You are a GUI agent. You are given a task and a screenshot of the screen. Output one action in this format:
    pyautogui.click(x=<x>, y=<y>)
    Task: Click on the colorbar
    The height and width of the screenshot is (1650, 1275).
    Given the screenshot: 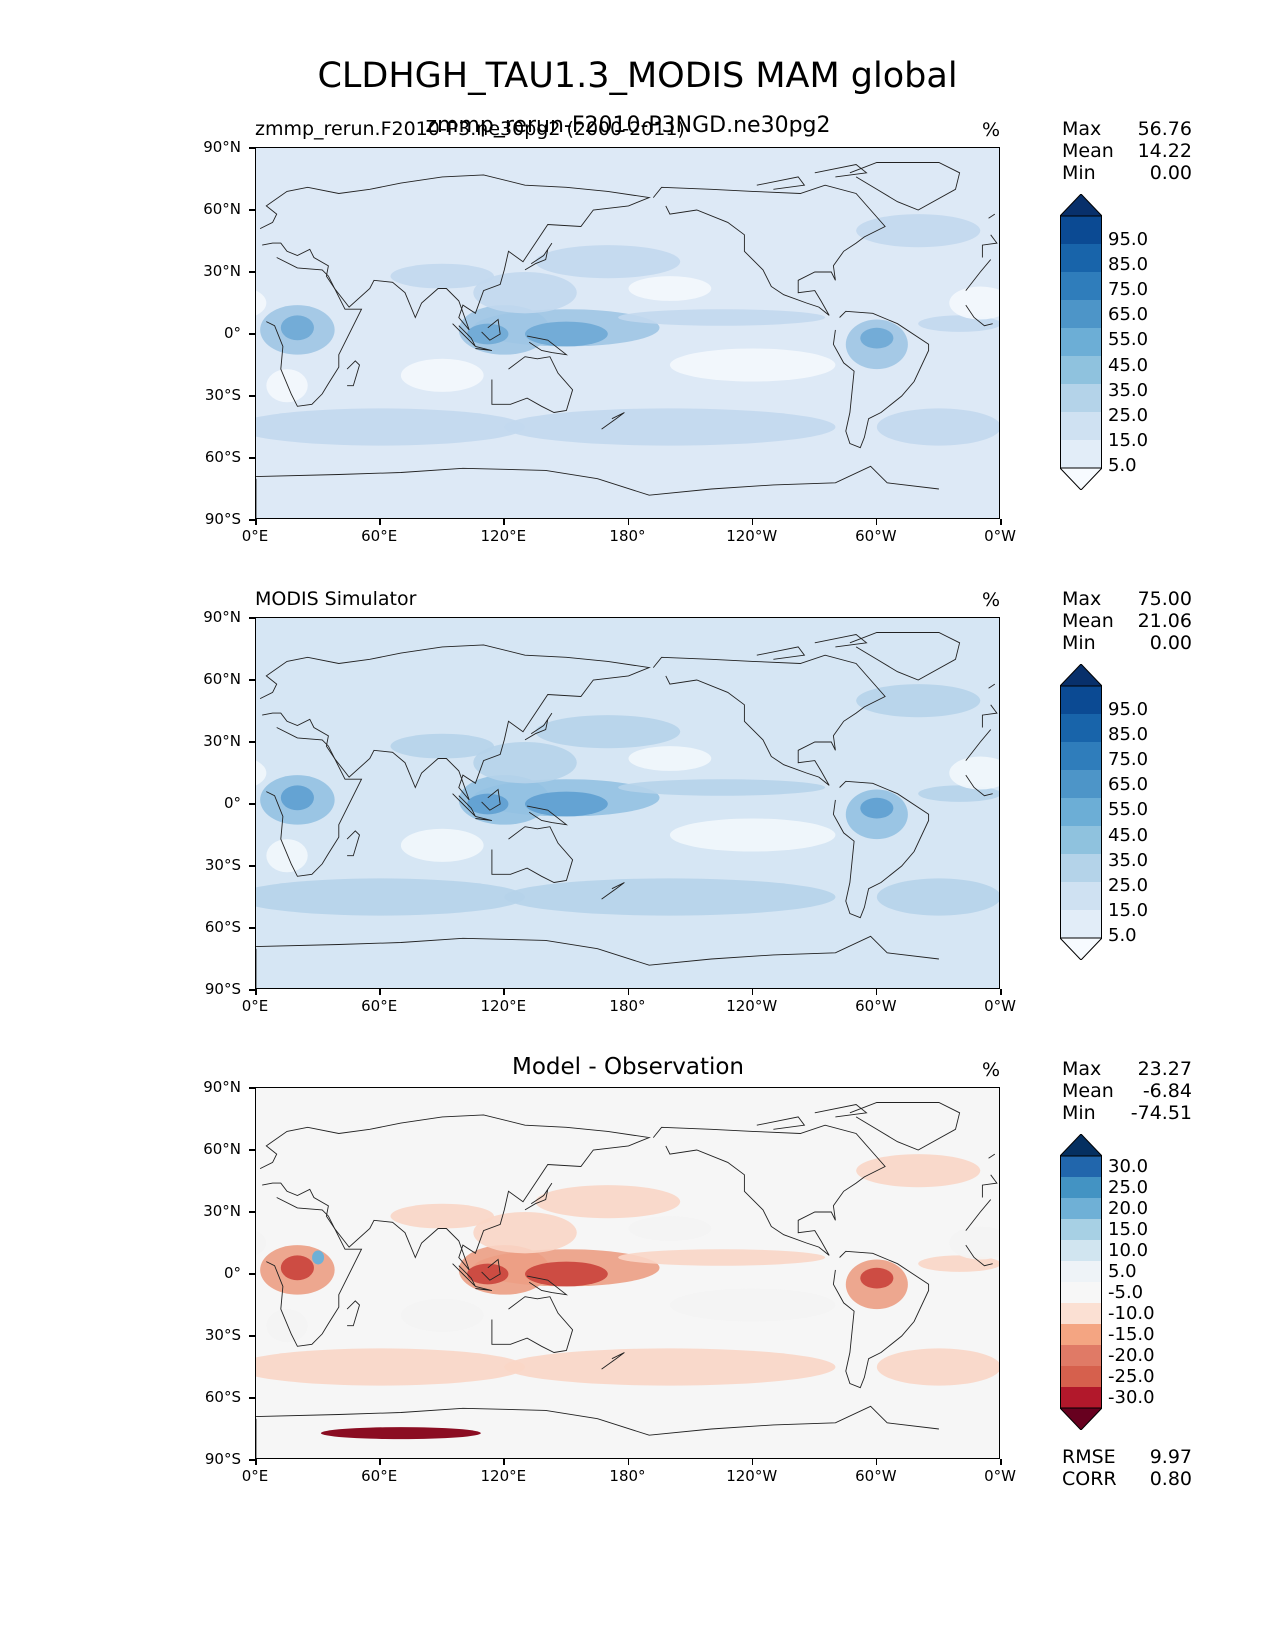 What is the action you would take?
    pyautogui.click(x=1081, y=812)
    